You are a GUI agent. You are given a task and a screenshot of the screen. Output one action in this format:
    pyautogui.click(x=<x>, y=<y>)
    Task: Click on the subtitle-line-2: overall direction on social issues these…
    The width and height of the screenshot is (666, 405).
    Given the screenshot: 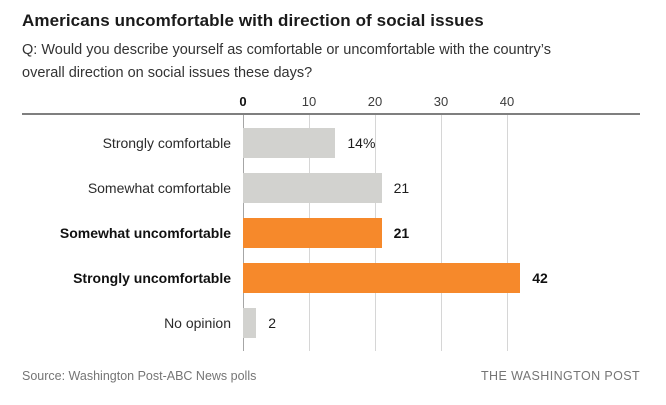 What is the action you would take?
    pyautogui.click(x=167, y=73)
    